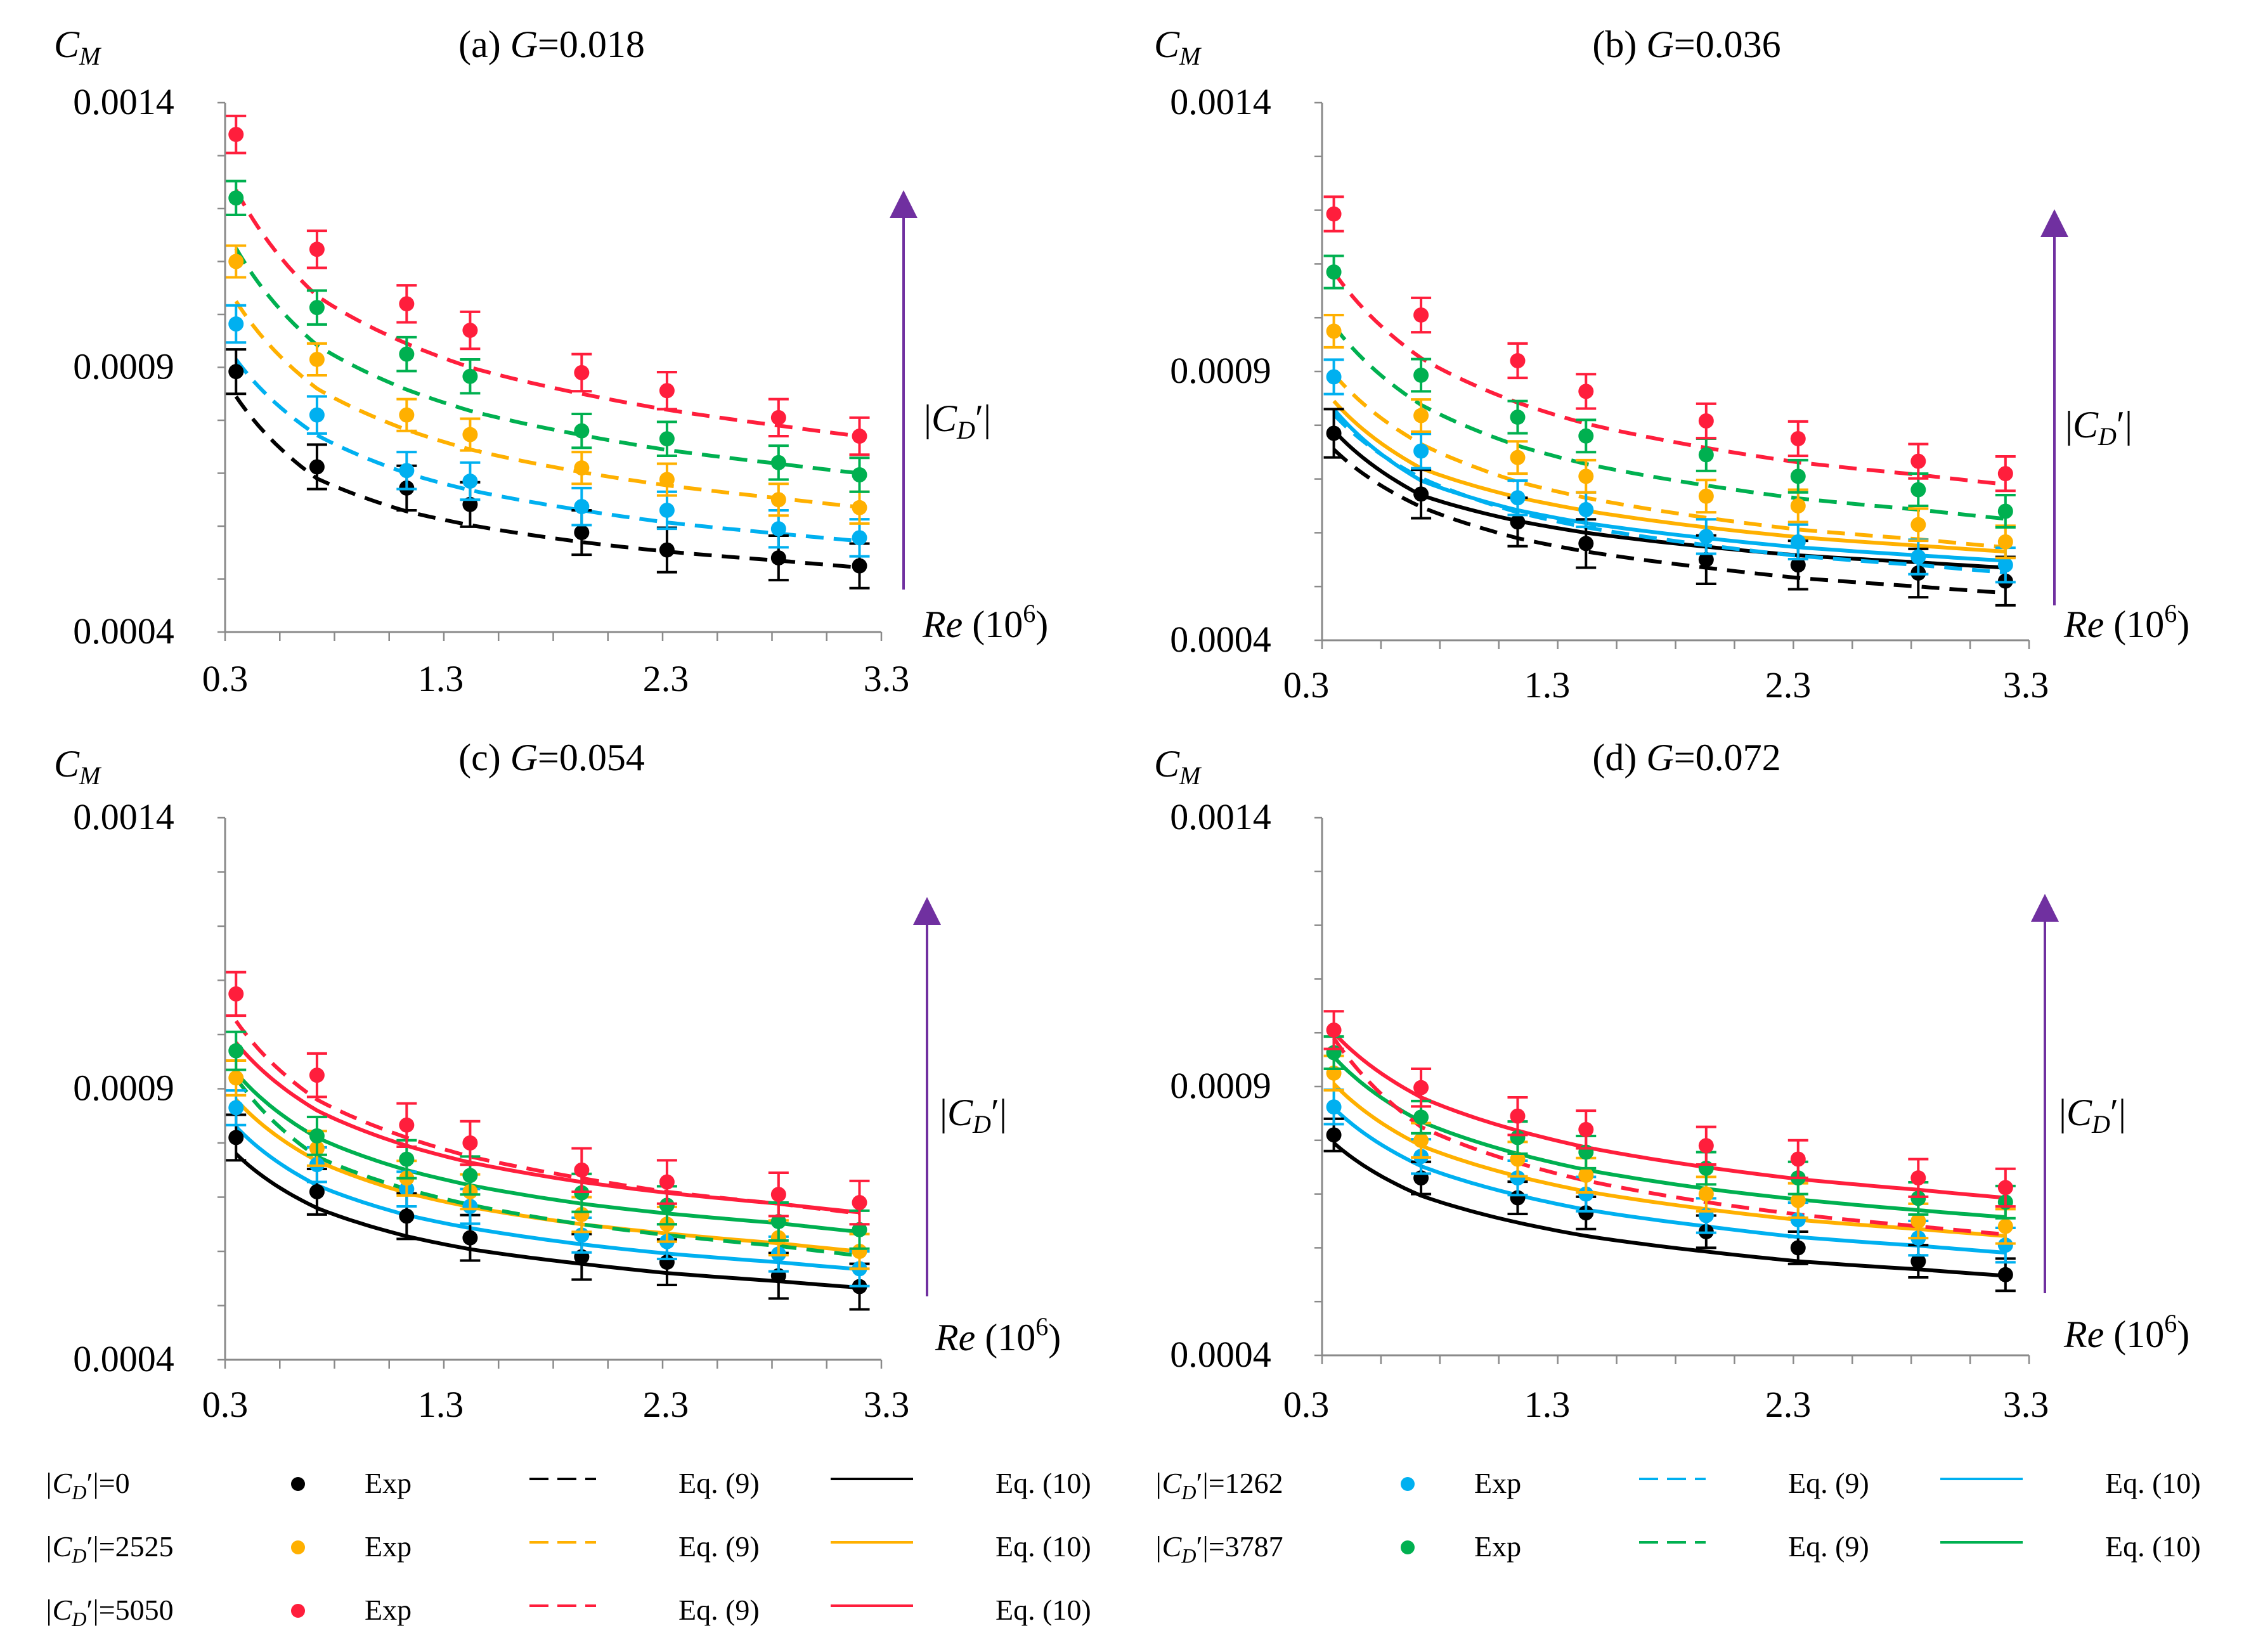 Image resolution: width=2244 pixels, height=1652 pixels. I want to click on panel-title: (d) G=0.072, so click(1686, 757).